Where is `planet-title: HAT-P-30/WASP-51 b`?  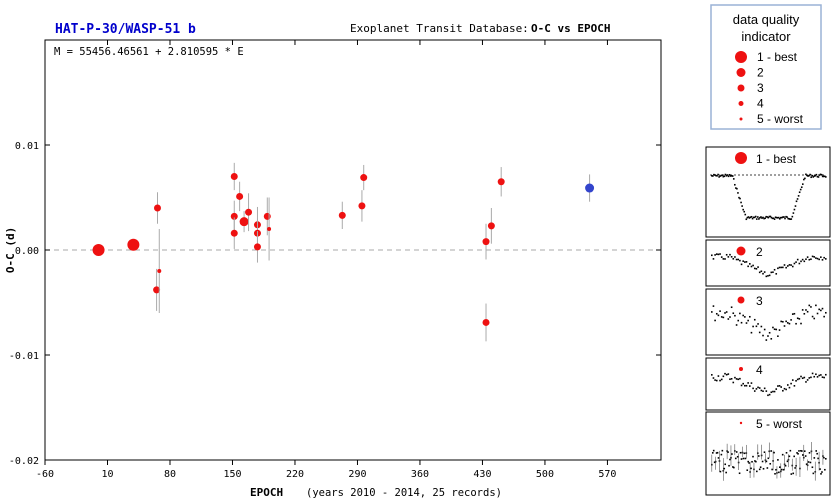 planet-title: HAT-P-30/WASP-51 b is located at coordinates (125, 29).